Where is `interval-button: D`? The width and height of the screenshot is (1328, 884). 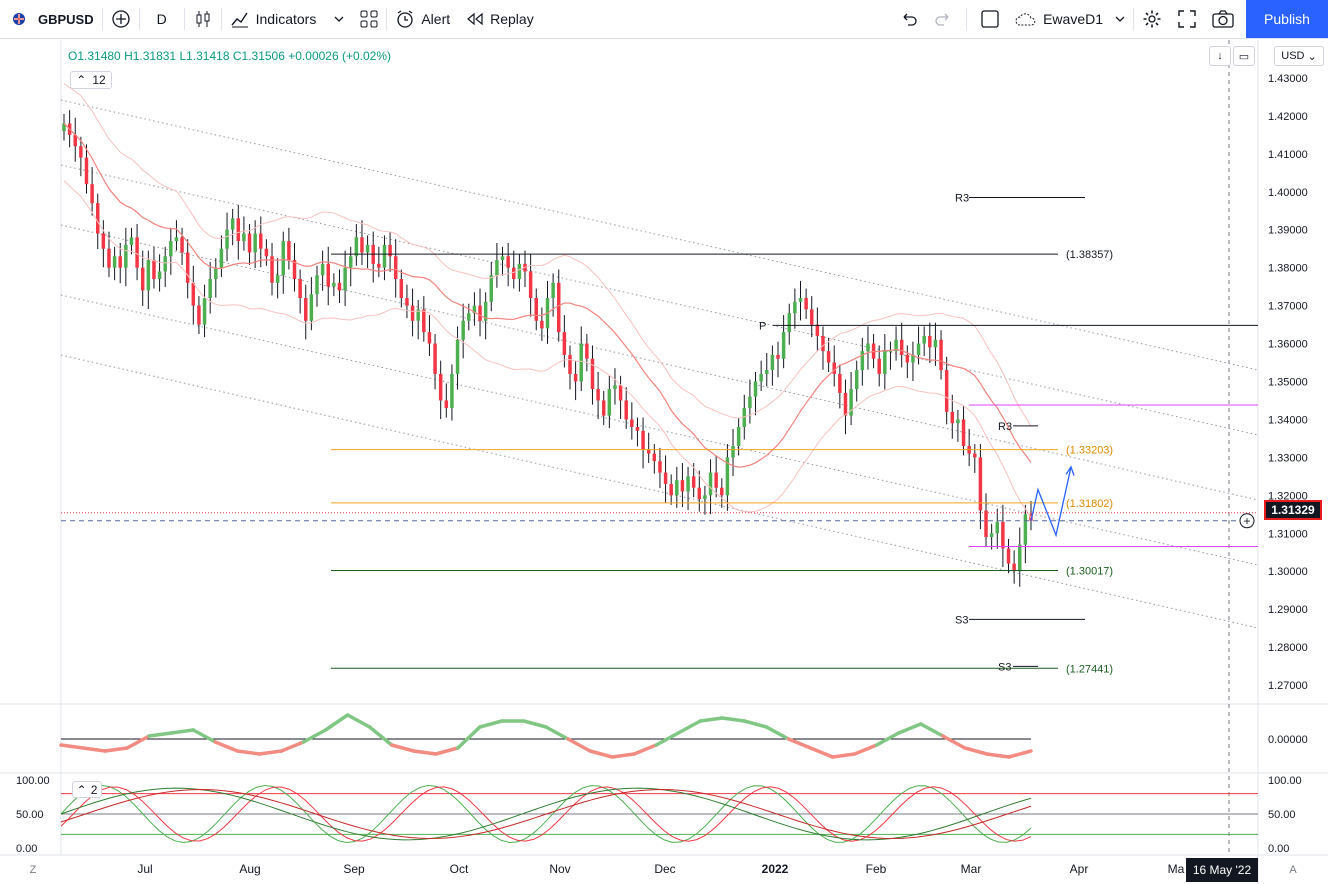
interval-button: D is located at coordinates (162, 19).